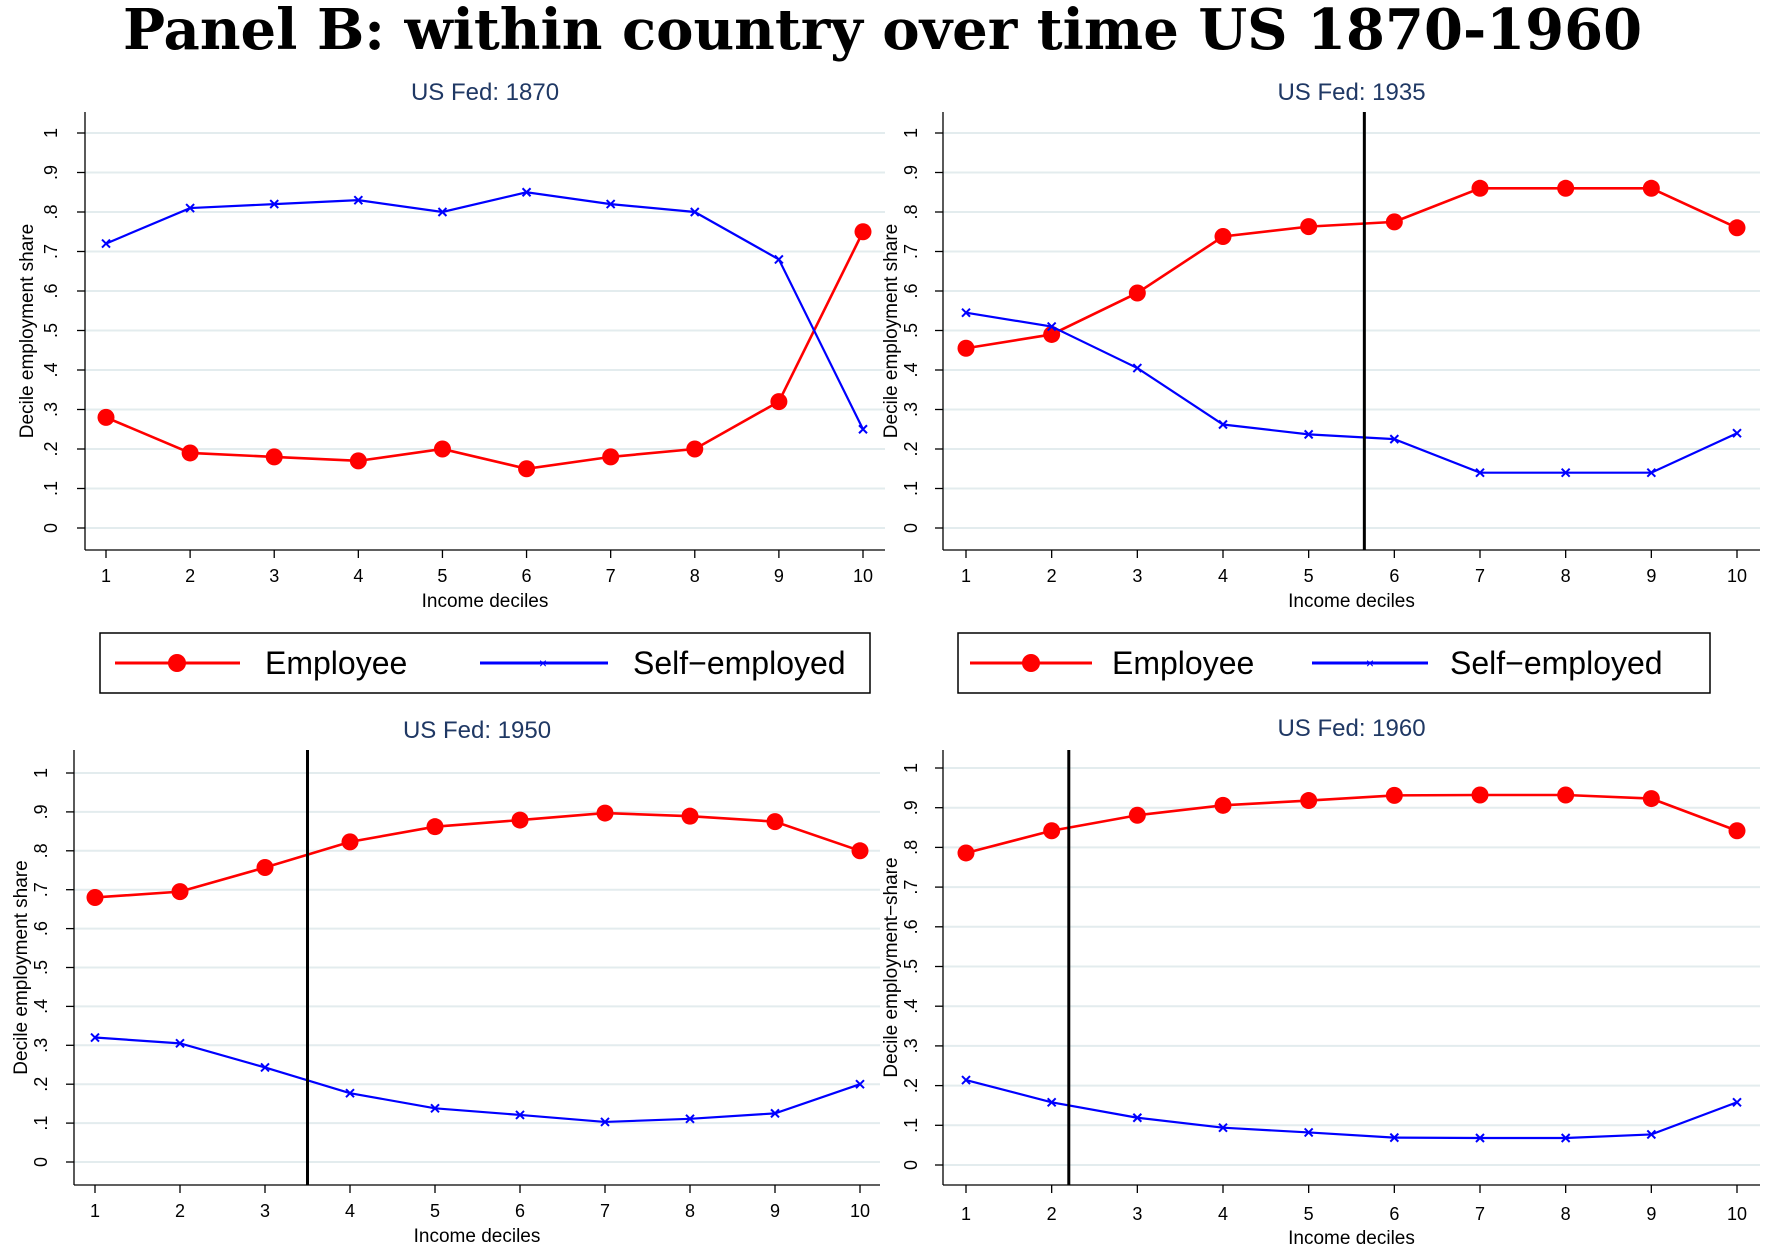 The height and width of the screenshot is (1244, 1765). What do you see at coordinates (485, 92) in the screenshot?
I see `panel-title: US Fed: 1870` at bounding box center [485, 92].